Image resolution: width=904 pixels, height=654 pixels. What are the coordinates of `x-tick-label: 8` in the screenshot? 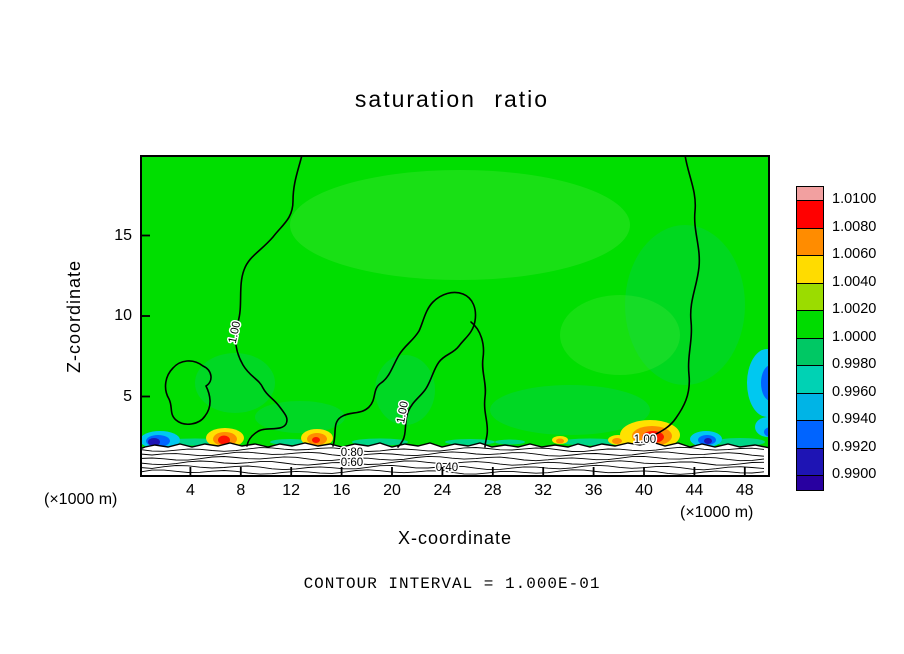 It's located at (241, 490).